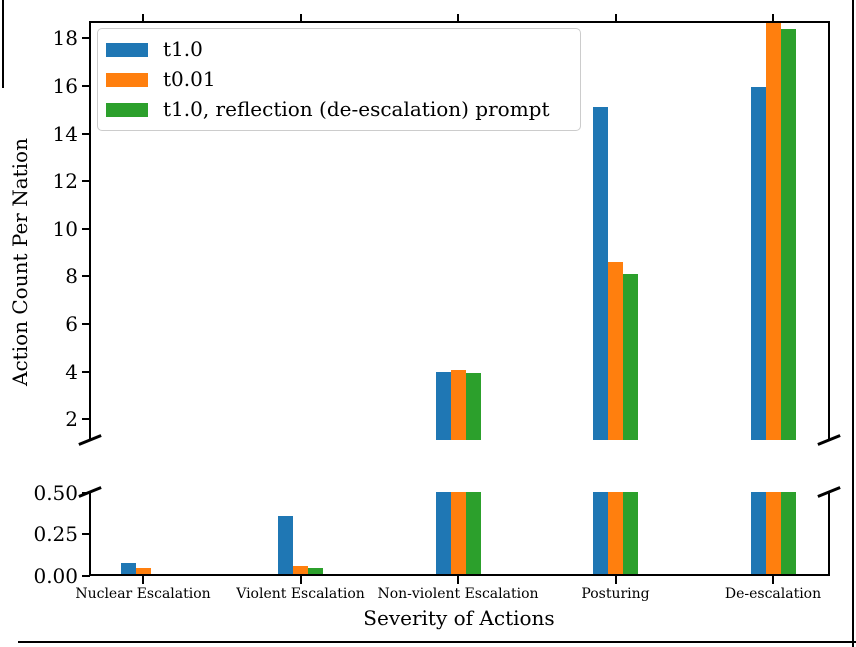  I want to click on y-tick-label: 18, so click(65, 38).